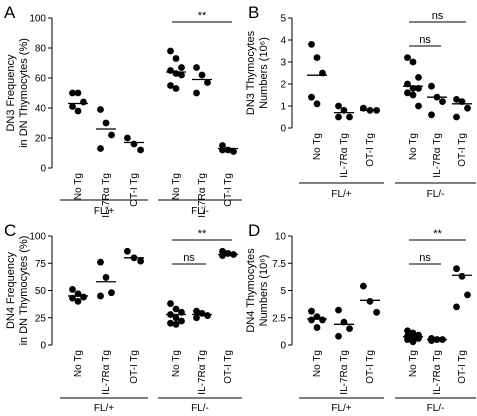  Describe the element at coordinates (41, 109) in the screenshot. I see `y-tick-label: 40` at that location.